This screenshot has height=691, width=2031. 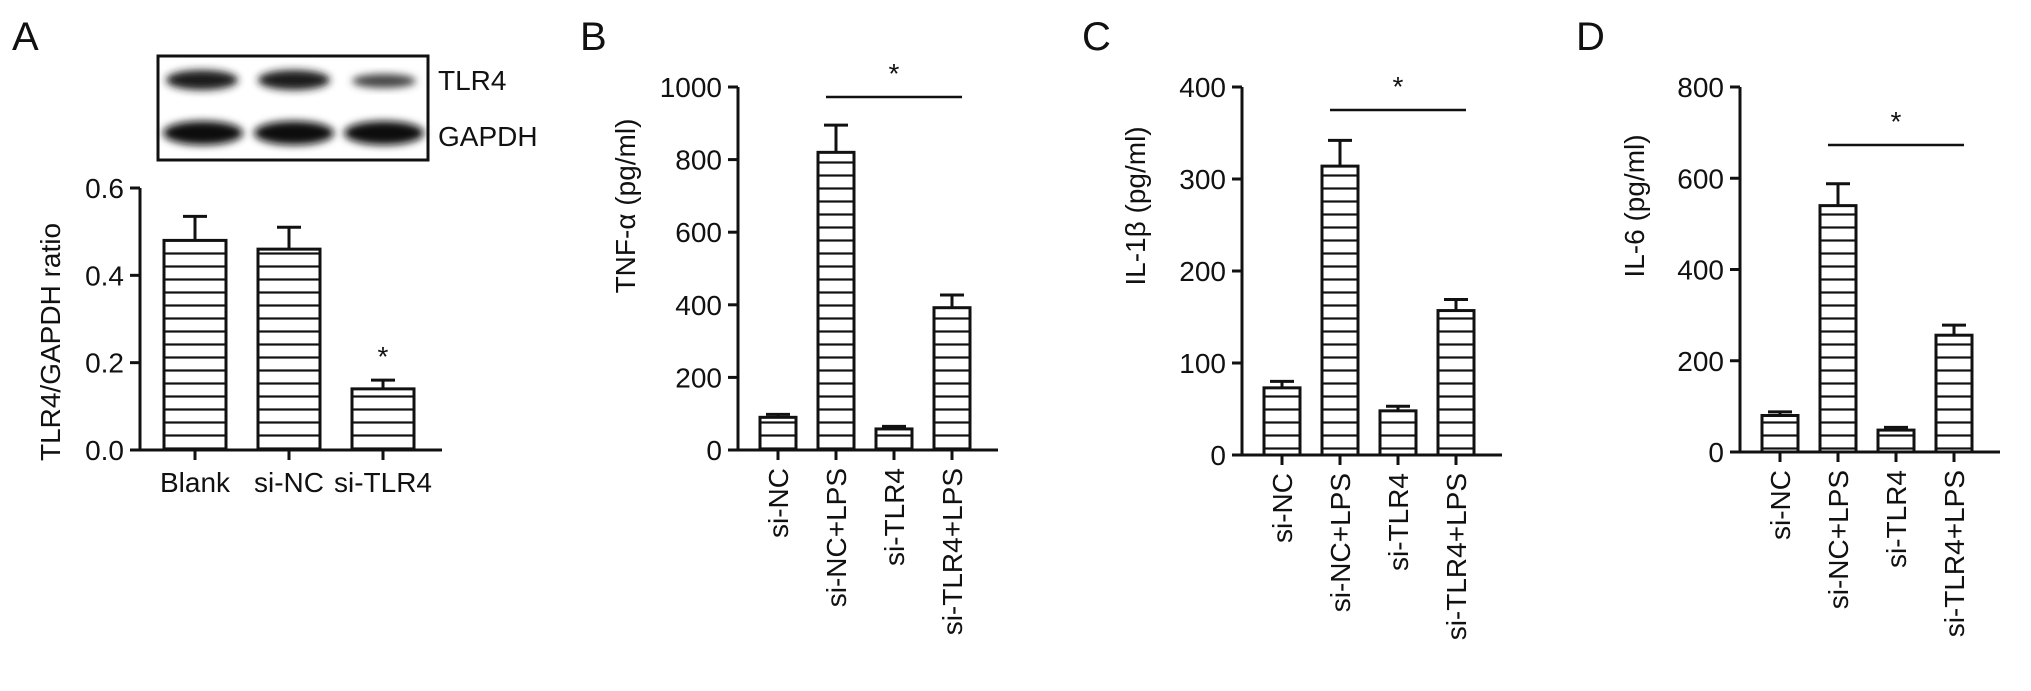 What do you see at coordinates (1590, 37) in the screenshot?
I see `panel-label-d: D` at bounding box center [1590, 37].